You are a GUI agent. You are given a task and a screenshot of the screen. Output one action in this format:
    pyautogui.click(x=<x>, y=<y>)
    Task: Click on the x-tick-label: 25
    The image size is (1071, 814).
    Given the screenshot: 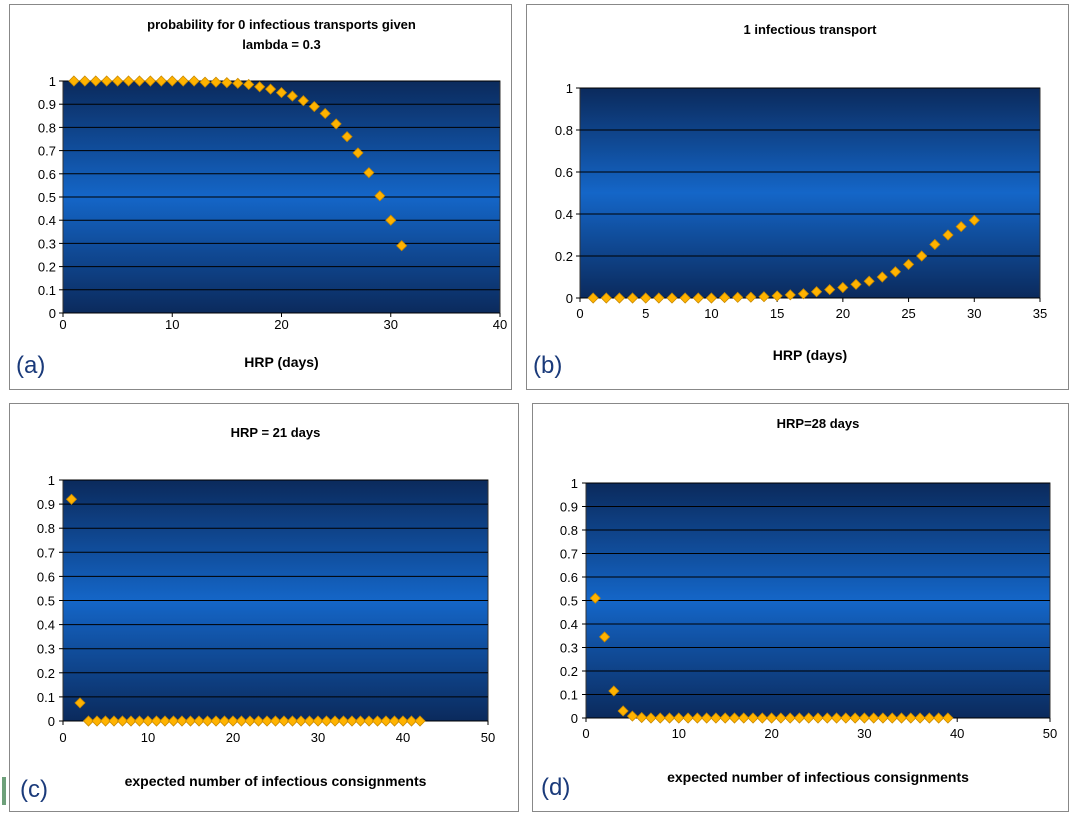 What is the action you would take?
    pyautogui.click(x=908, y=313)
    